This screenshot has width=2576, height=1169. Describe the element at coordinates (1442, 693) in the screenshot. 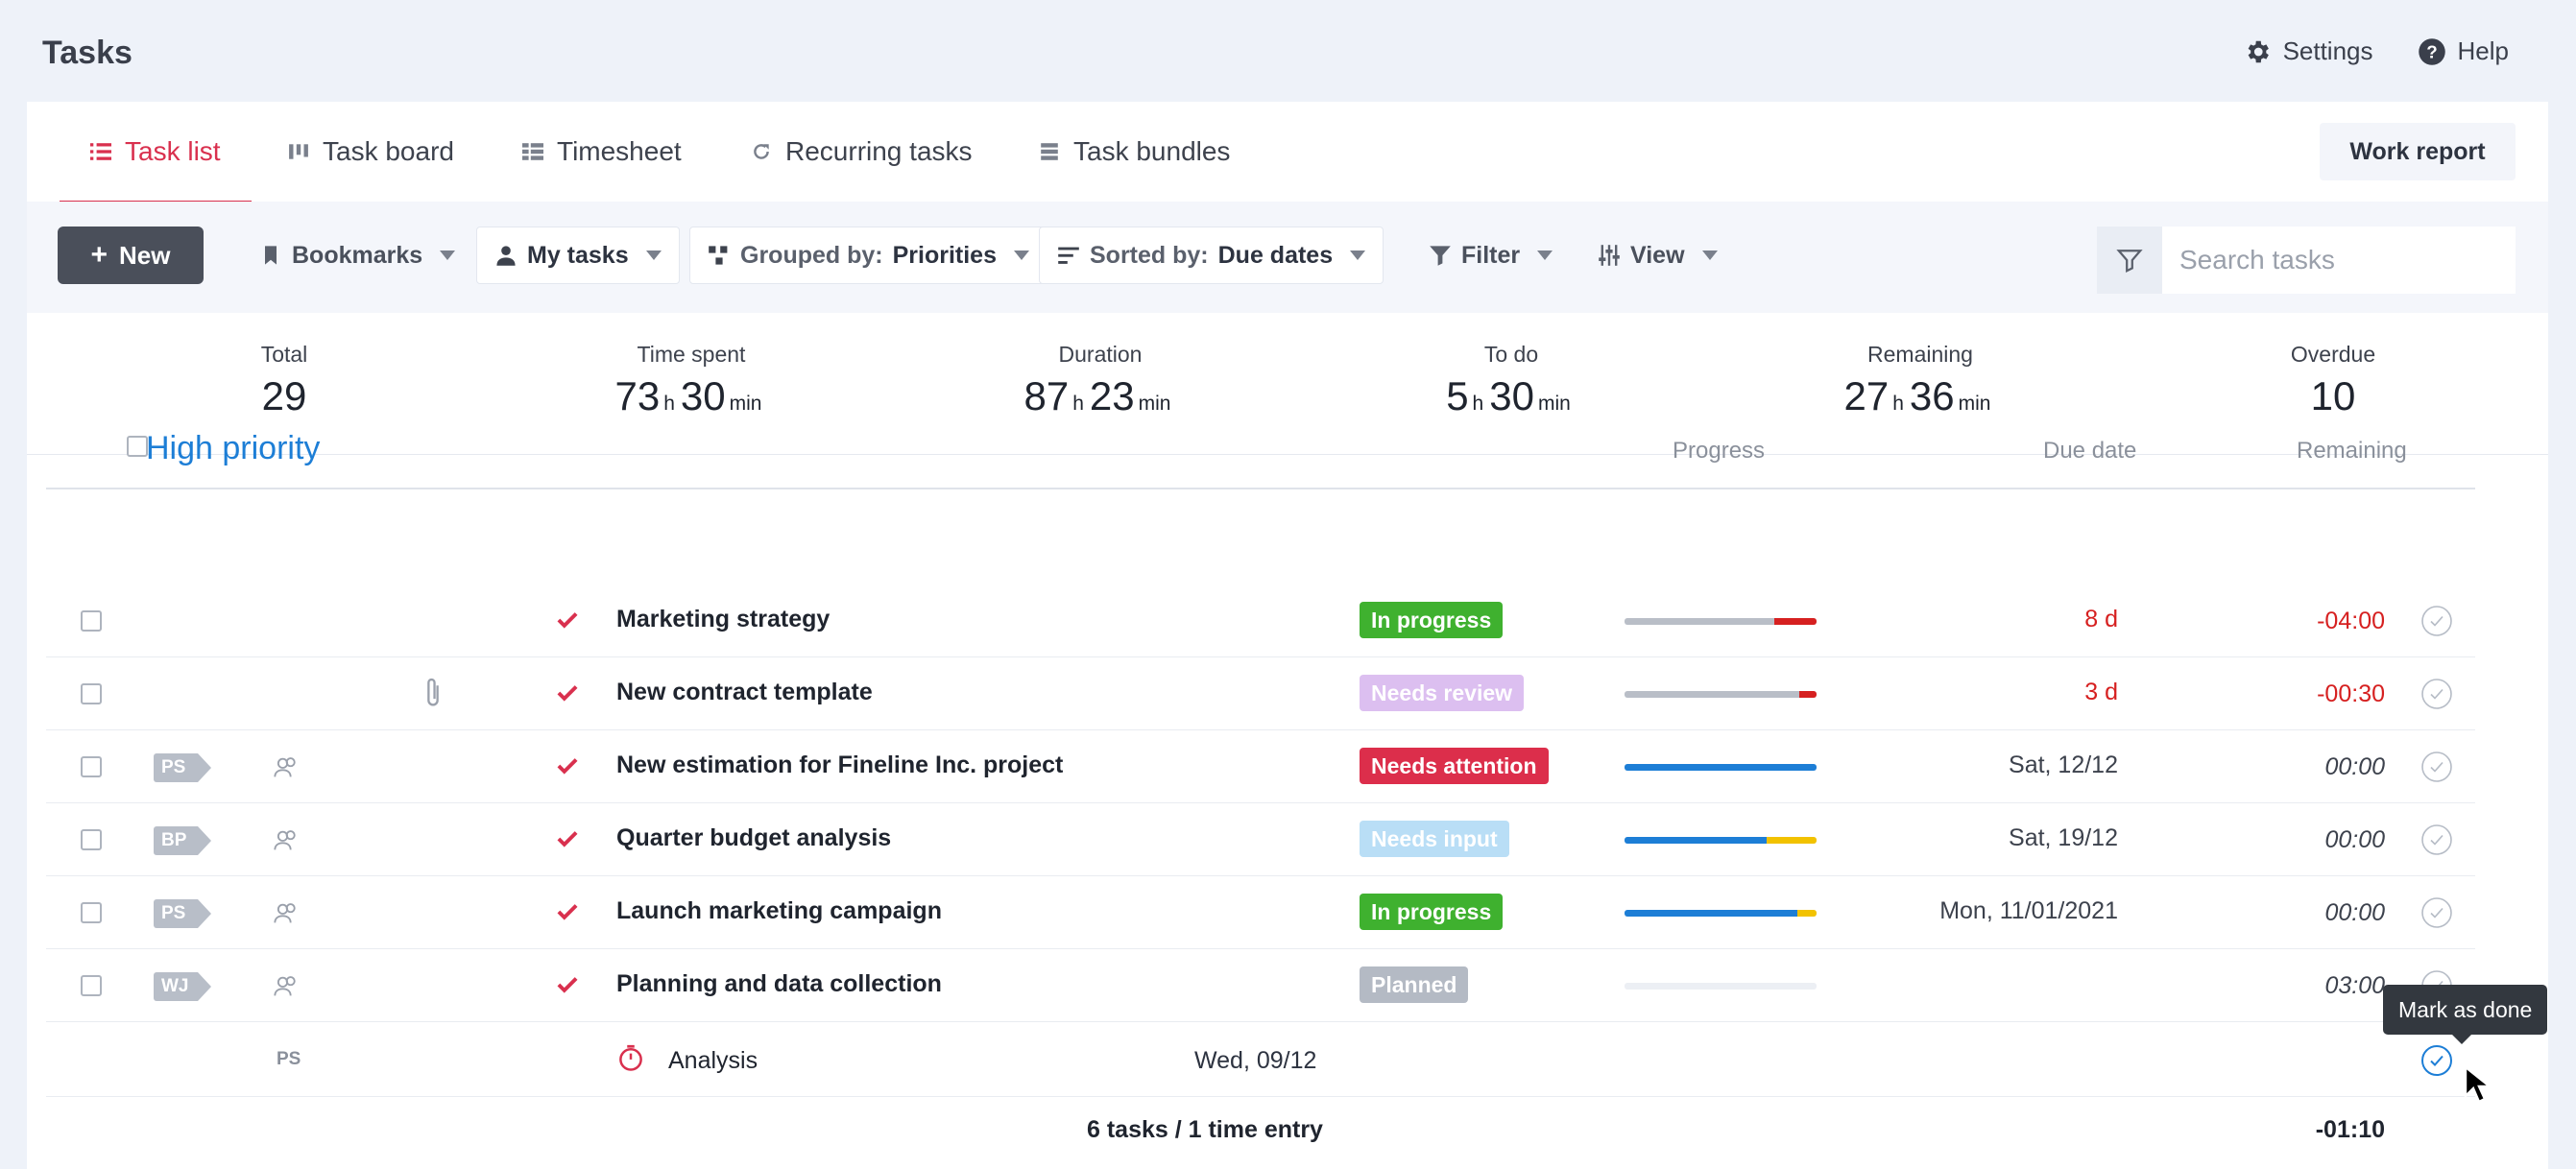

I see `status-badge: Needs review` at that location.